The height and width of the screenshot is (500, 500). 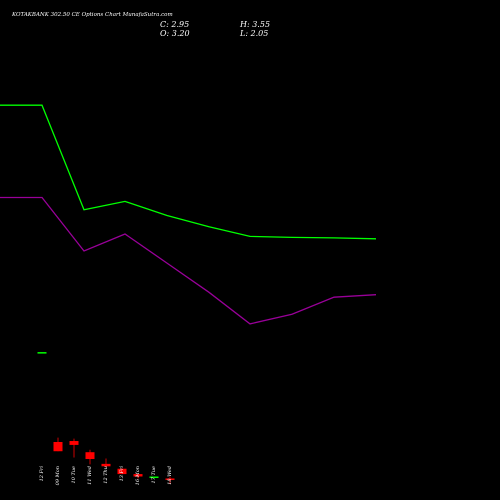 What do you see at coordinates (253, 33) in the screenshot?
I see `low-value: L: 2.05` at bounding box center [253, 33].